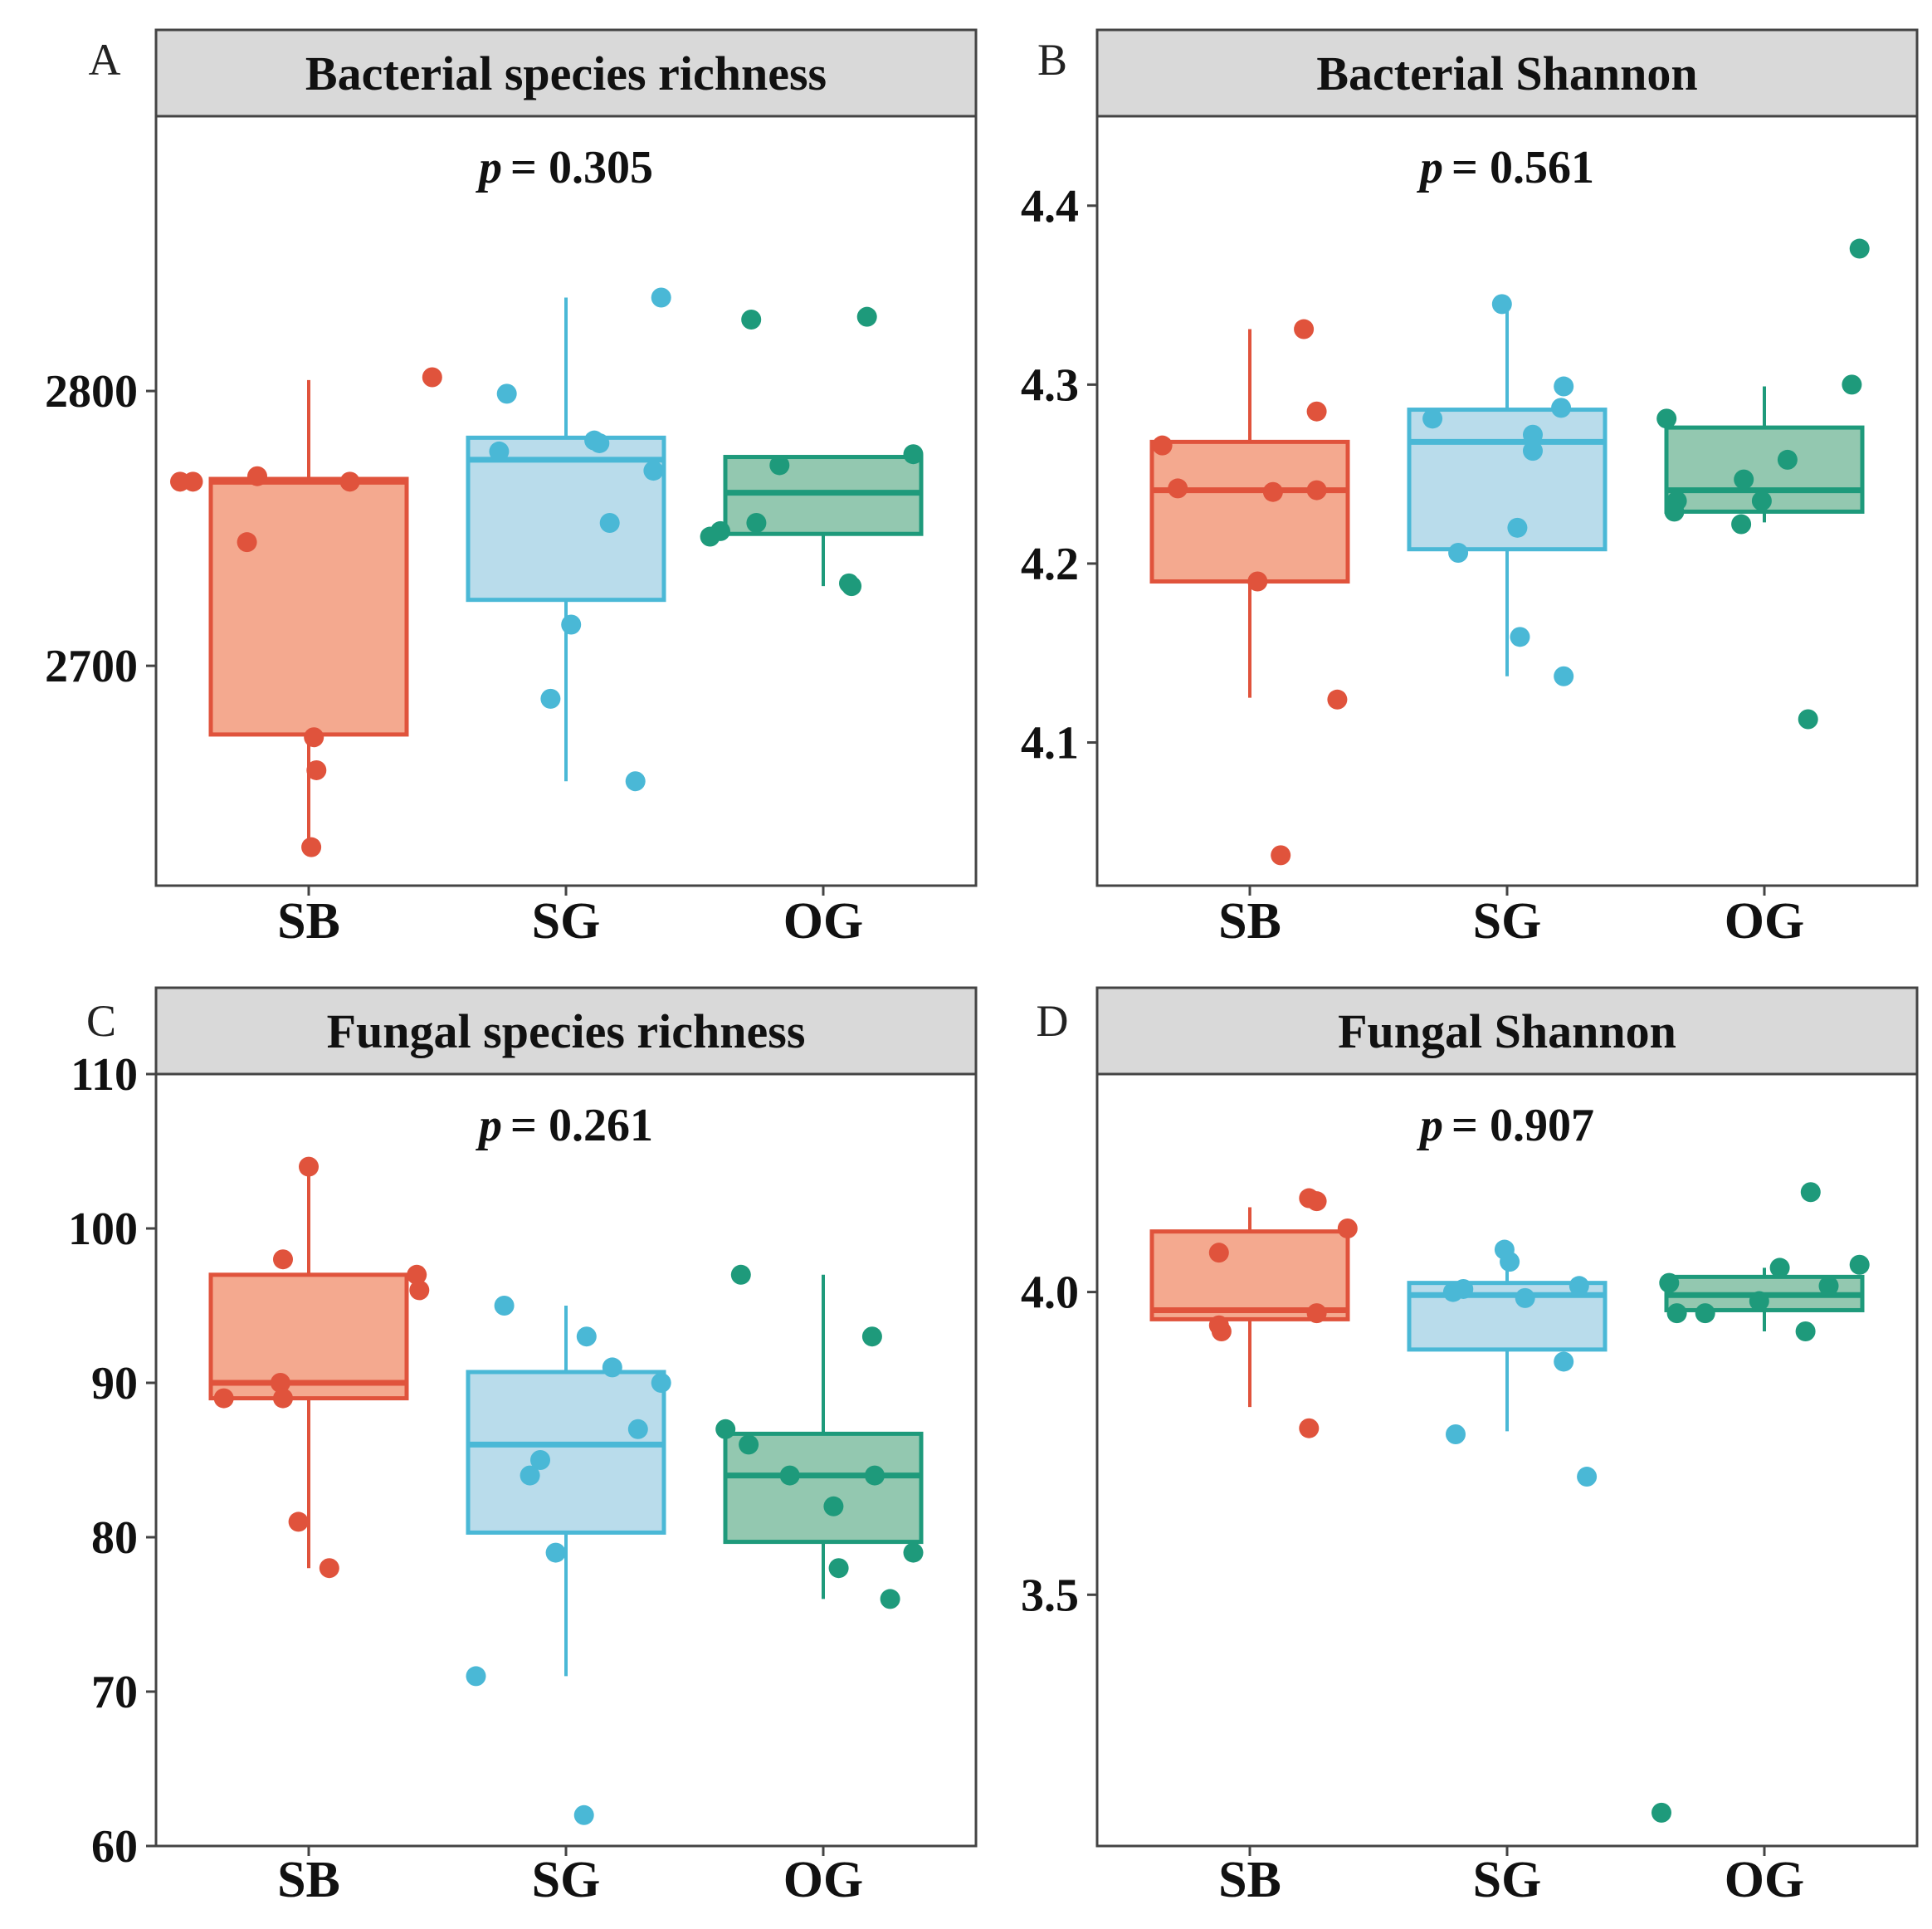  Describe the element at coordinates (823, 1436) in the screenshot. I see `box-og` at that location.